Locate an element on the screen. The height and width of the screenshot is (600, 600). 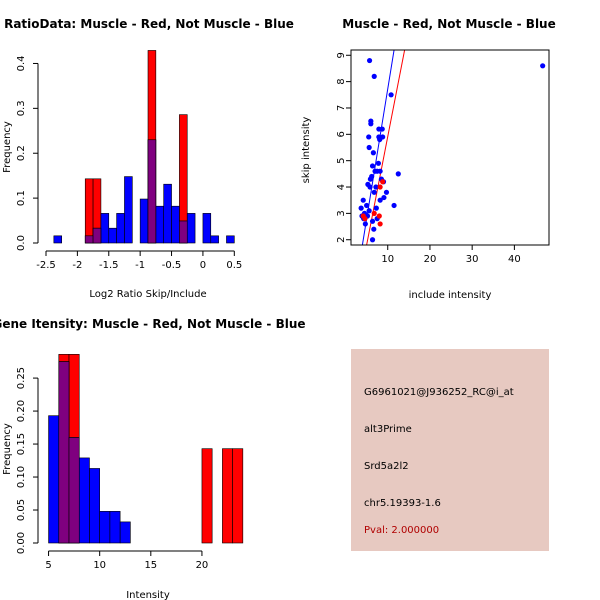
y-tick-label: 0.05 is located at coordinates (21, 510).